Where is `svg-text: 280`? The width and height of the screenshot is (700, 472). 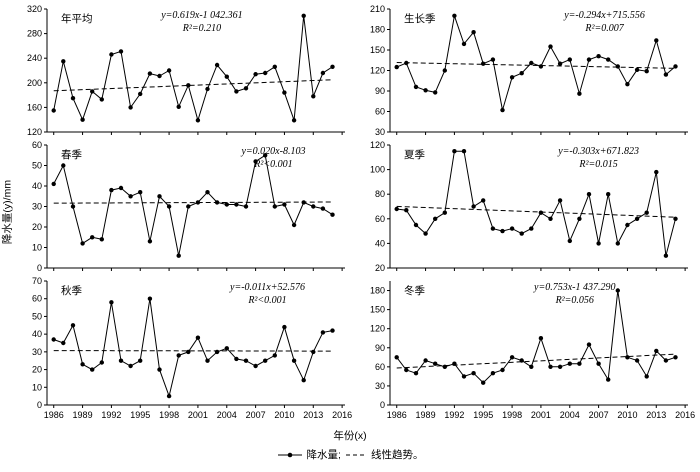
svg-text: 280 is located at coordinates (34, 34).